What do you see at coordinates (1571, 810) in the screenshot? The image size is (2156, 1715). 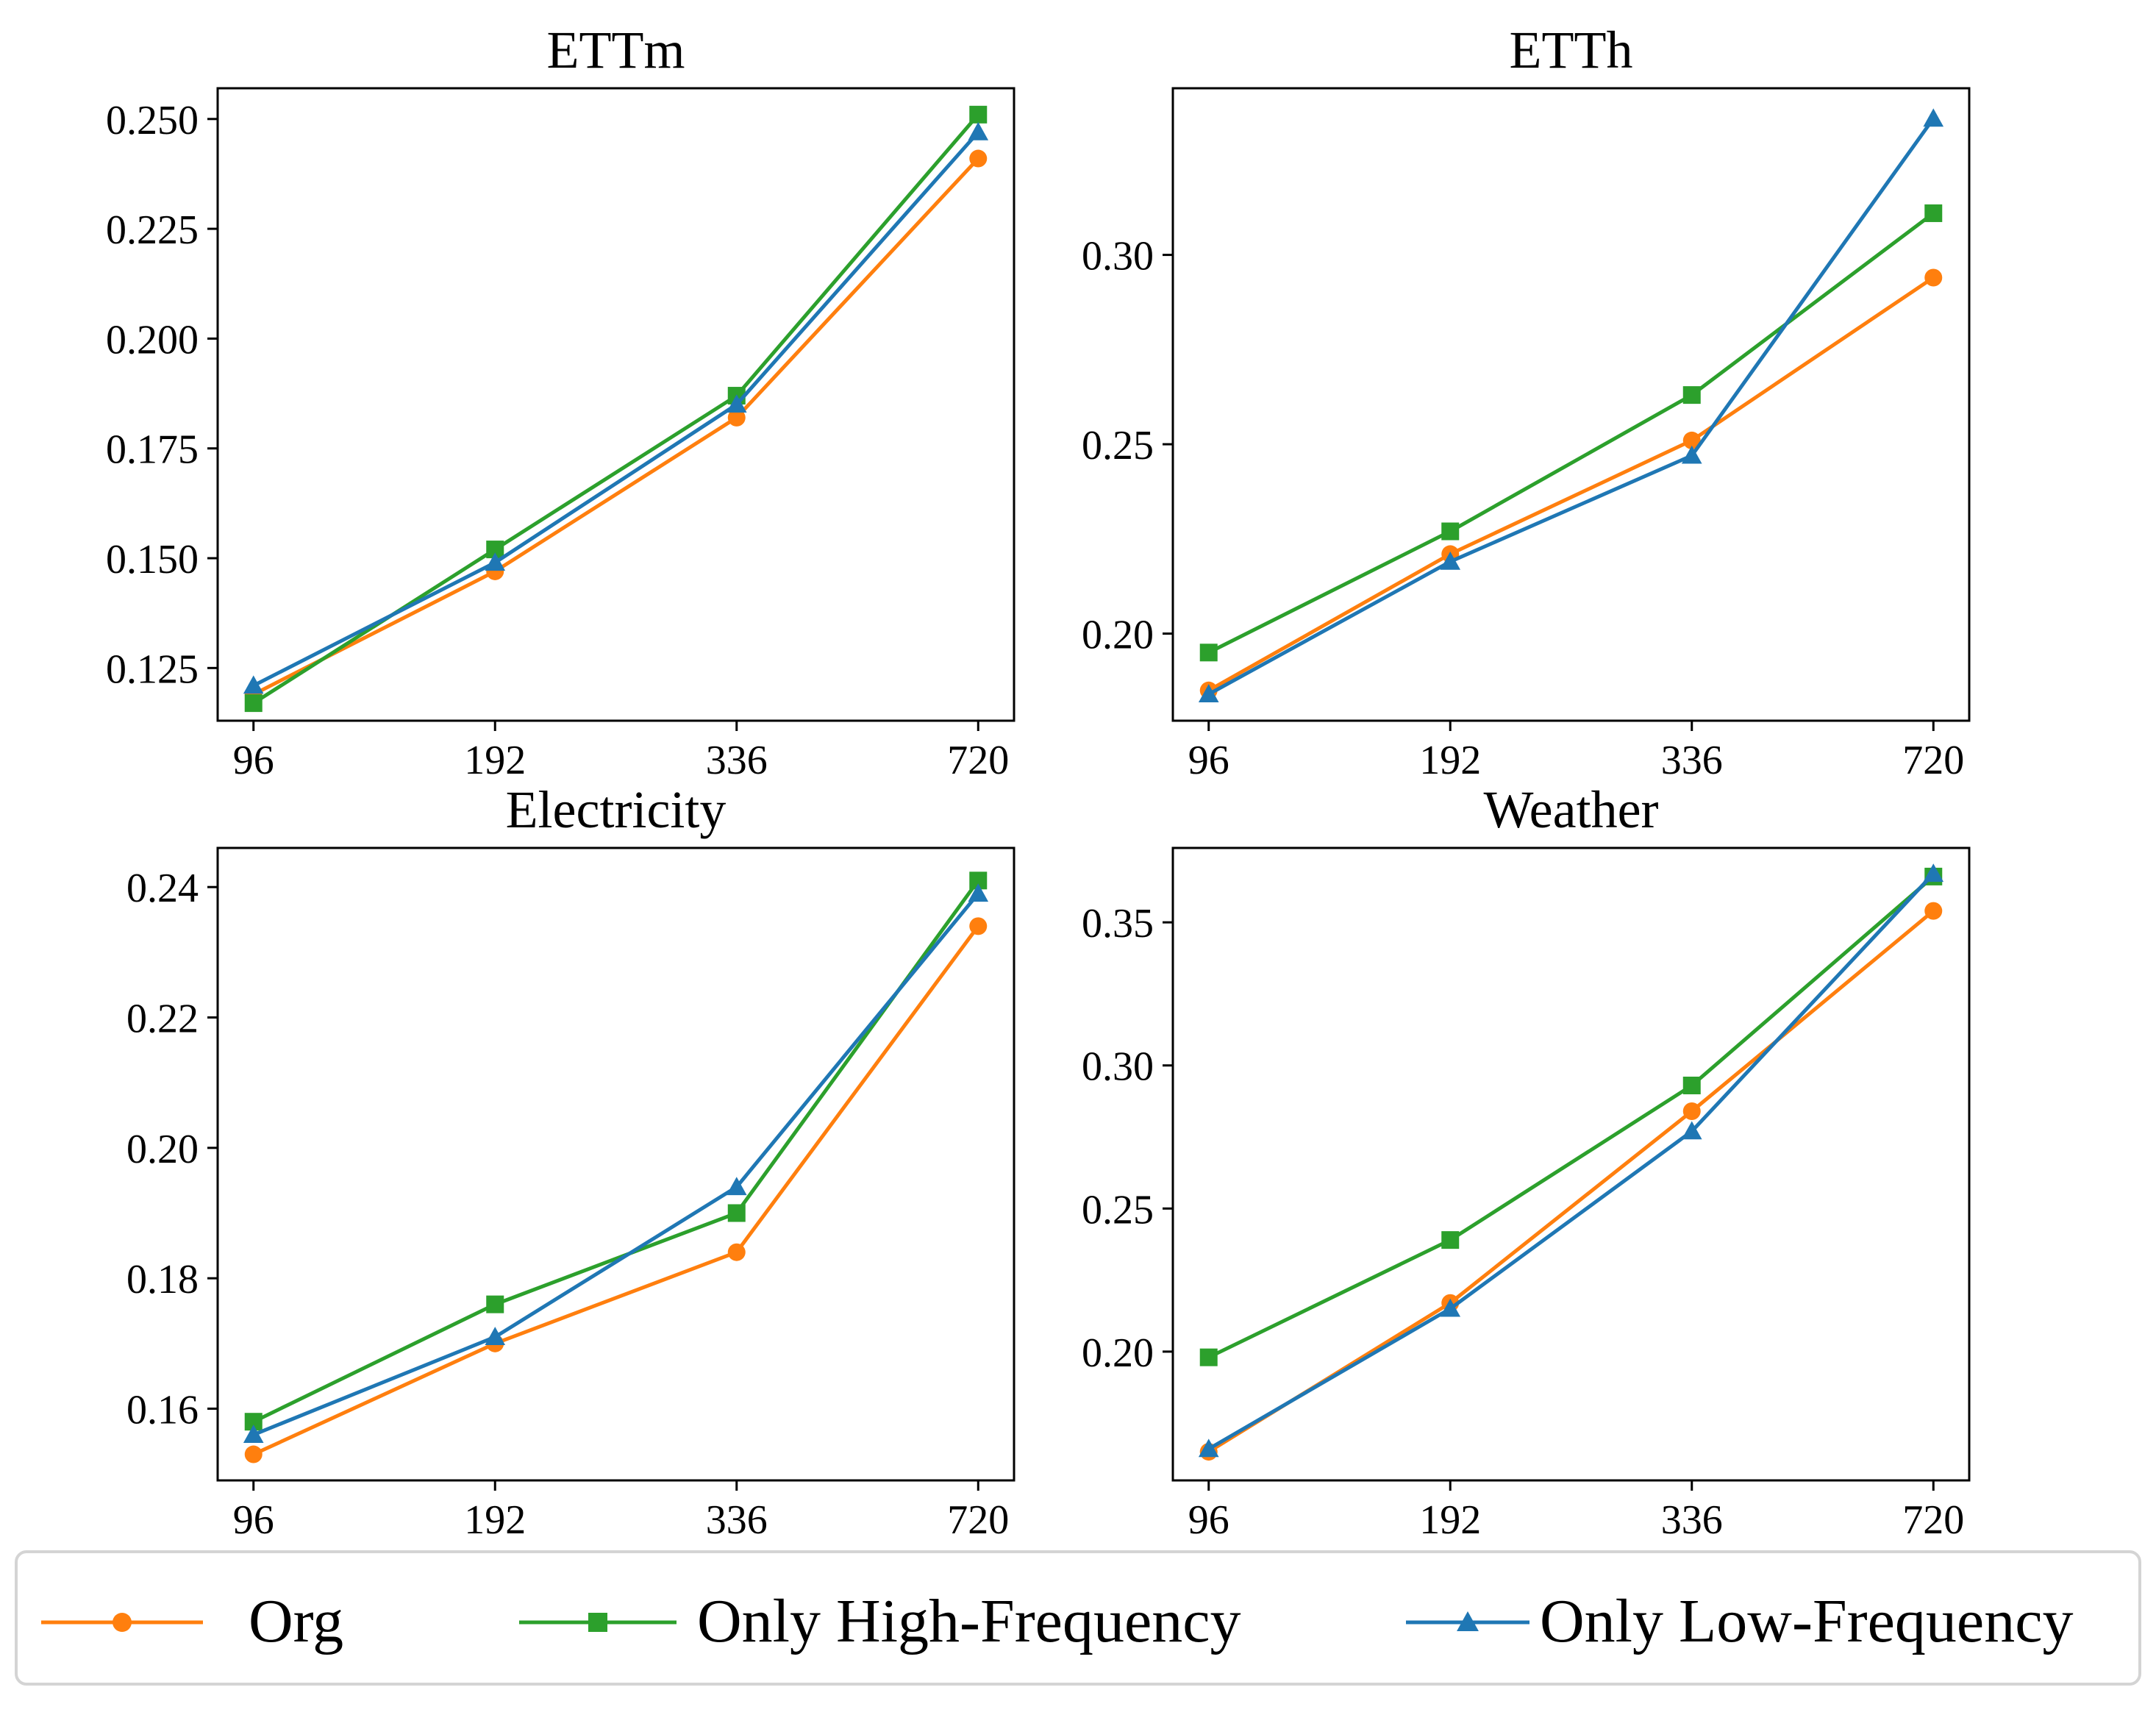 I see `chart-title: Weather` at bounding box center [1571, 810].